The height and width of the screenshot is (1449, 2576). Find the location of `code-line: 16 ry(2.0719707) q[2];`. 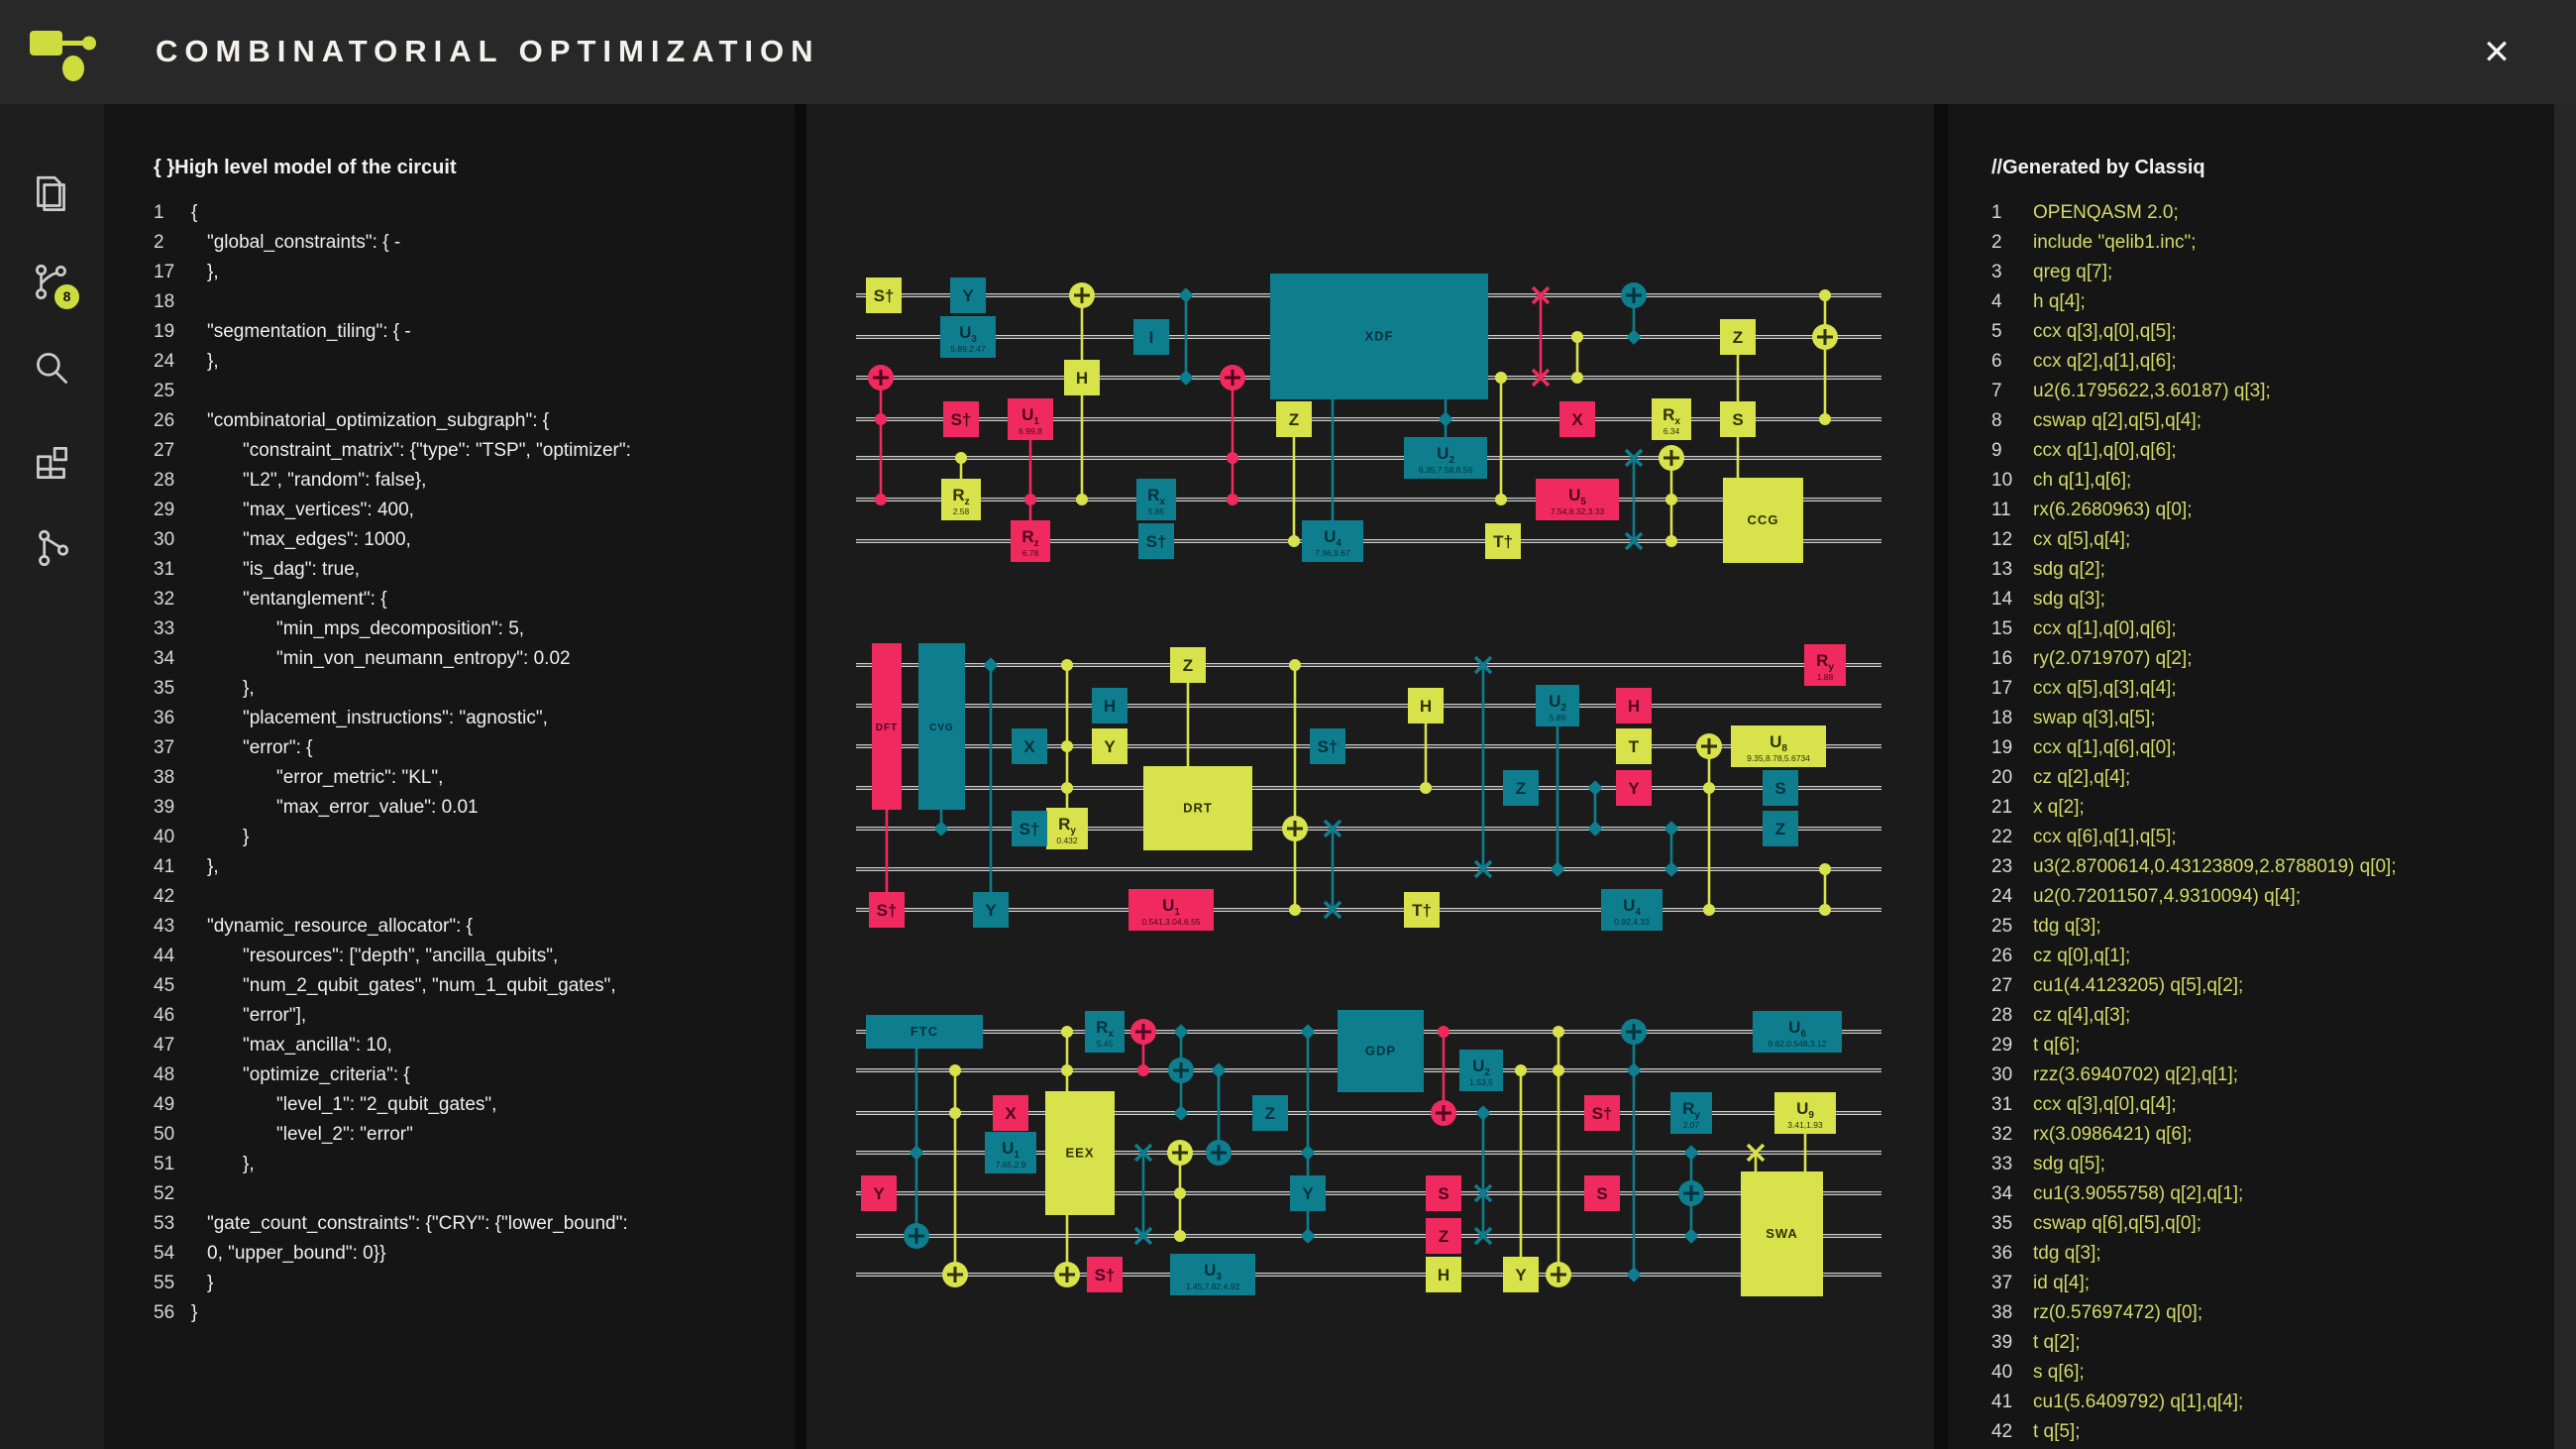

code-line: 16 ry(2.0719707) q[2]; is located at coordinates (2092, 659).